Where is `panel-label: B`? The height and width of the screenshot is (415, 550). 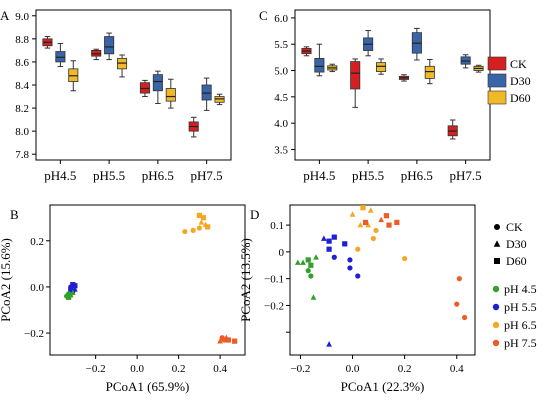
panel-label: B is located at coordinates (14, 214).